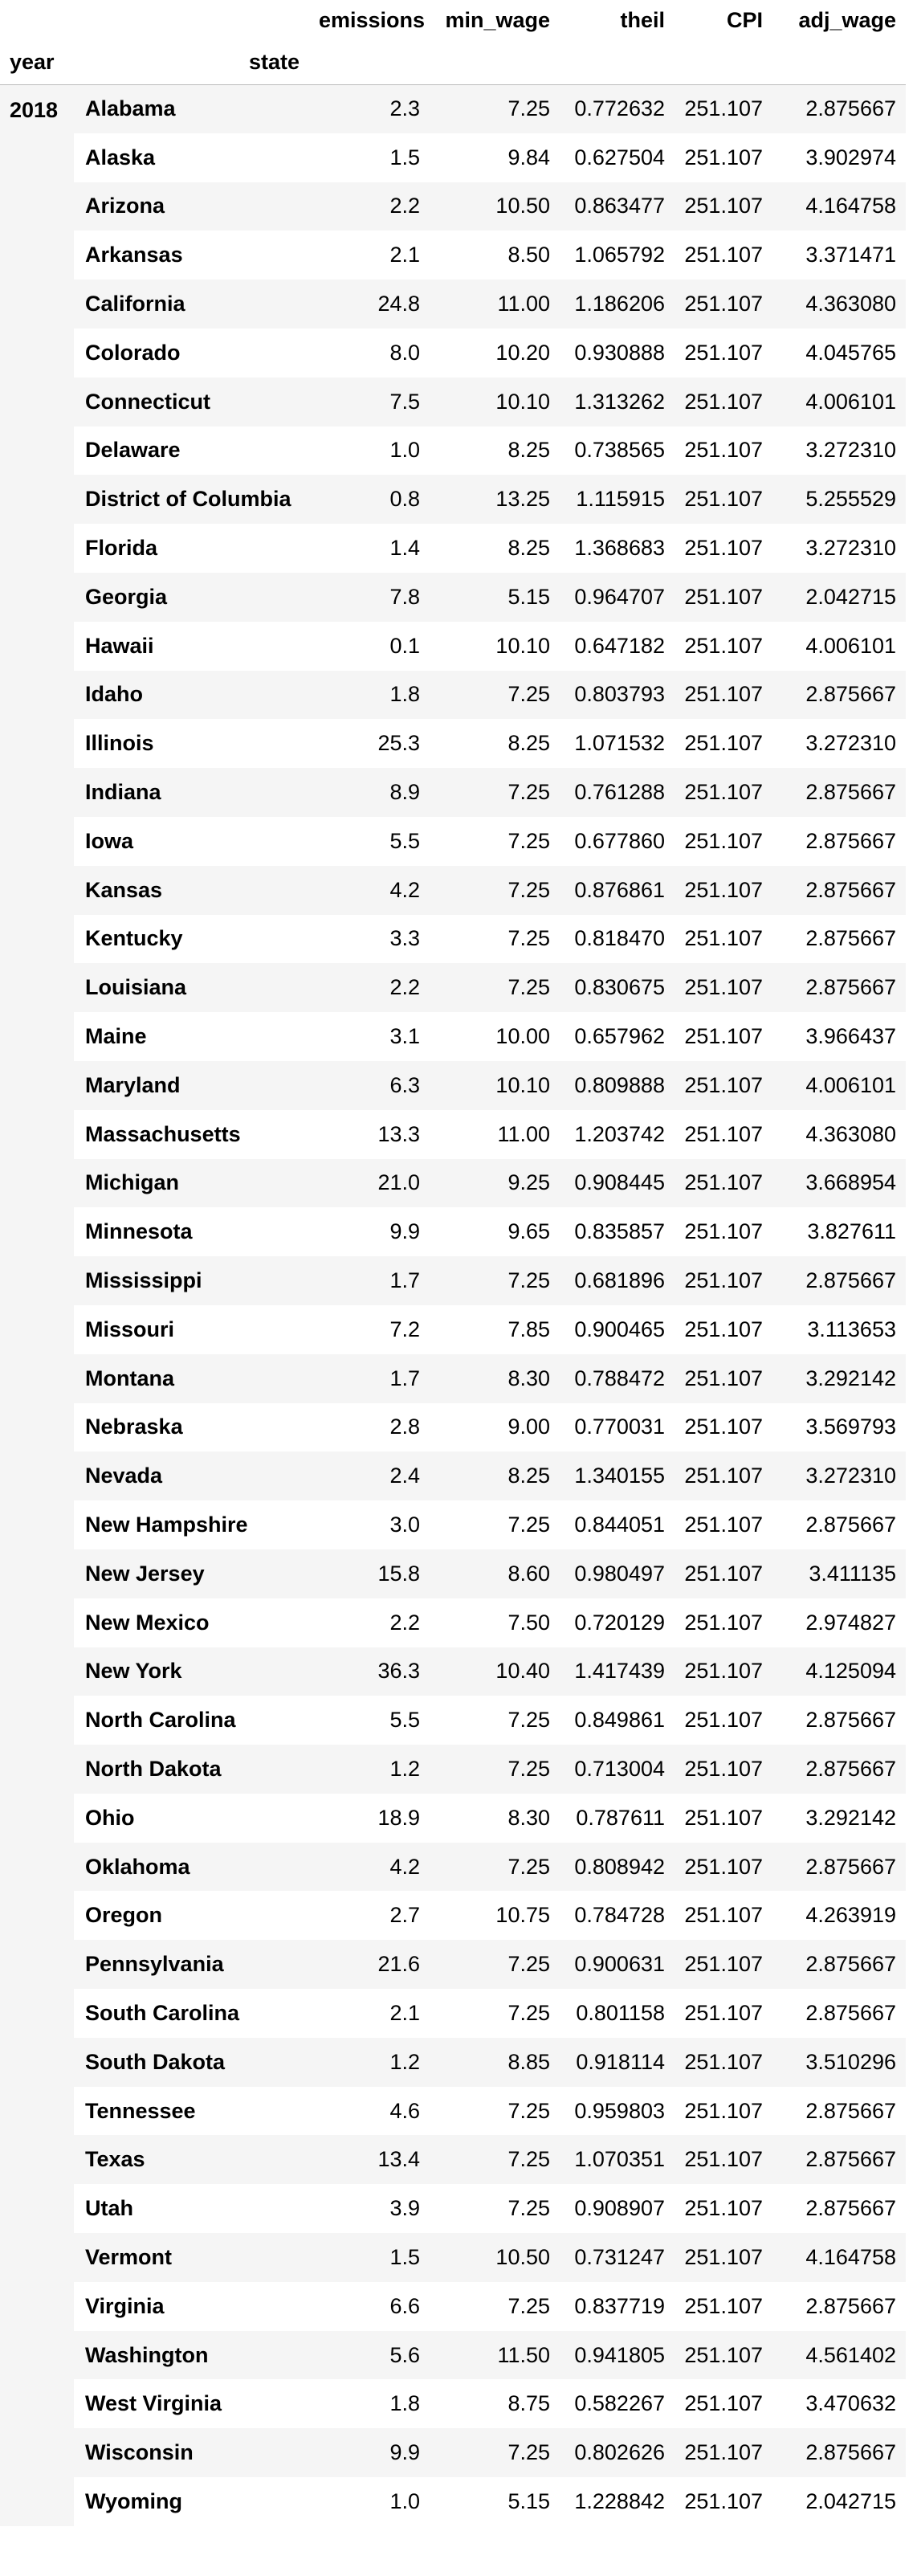 The width and height of the screenshot is (917, 2576). What do you see at coordinates (617, 890) in the screenshot?
I see `cell: 0.876861` at bounding box center [617, 890].